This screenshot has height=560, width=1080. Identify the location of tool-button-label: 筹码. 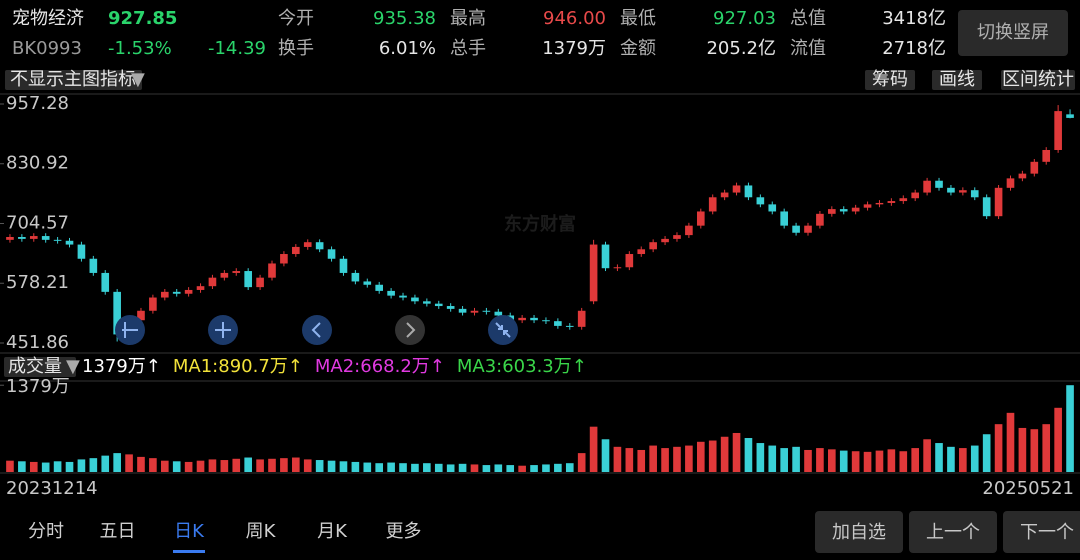
(890, 79).